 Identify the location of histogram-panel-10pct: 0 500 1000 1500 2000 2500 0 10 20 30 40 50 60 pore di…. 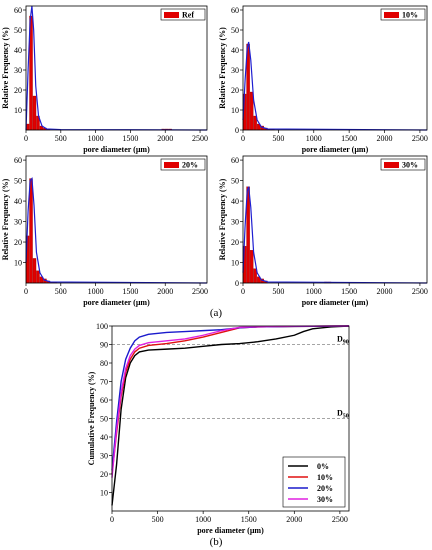
(323, 79).